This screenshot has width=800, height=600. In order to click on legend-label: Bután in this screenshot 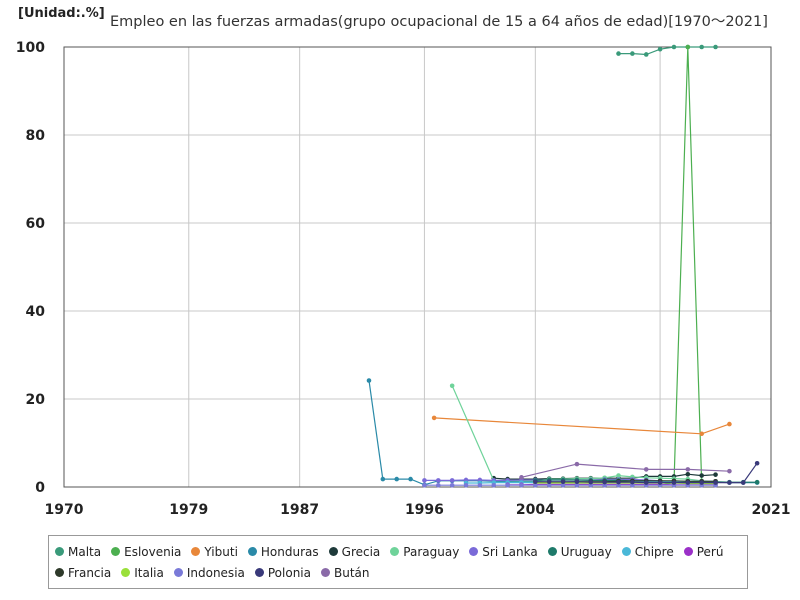, I will do `click(352, 572)`.